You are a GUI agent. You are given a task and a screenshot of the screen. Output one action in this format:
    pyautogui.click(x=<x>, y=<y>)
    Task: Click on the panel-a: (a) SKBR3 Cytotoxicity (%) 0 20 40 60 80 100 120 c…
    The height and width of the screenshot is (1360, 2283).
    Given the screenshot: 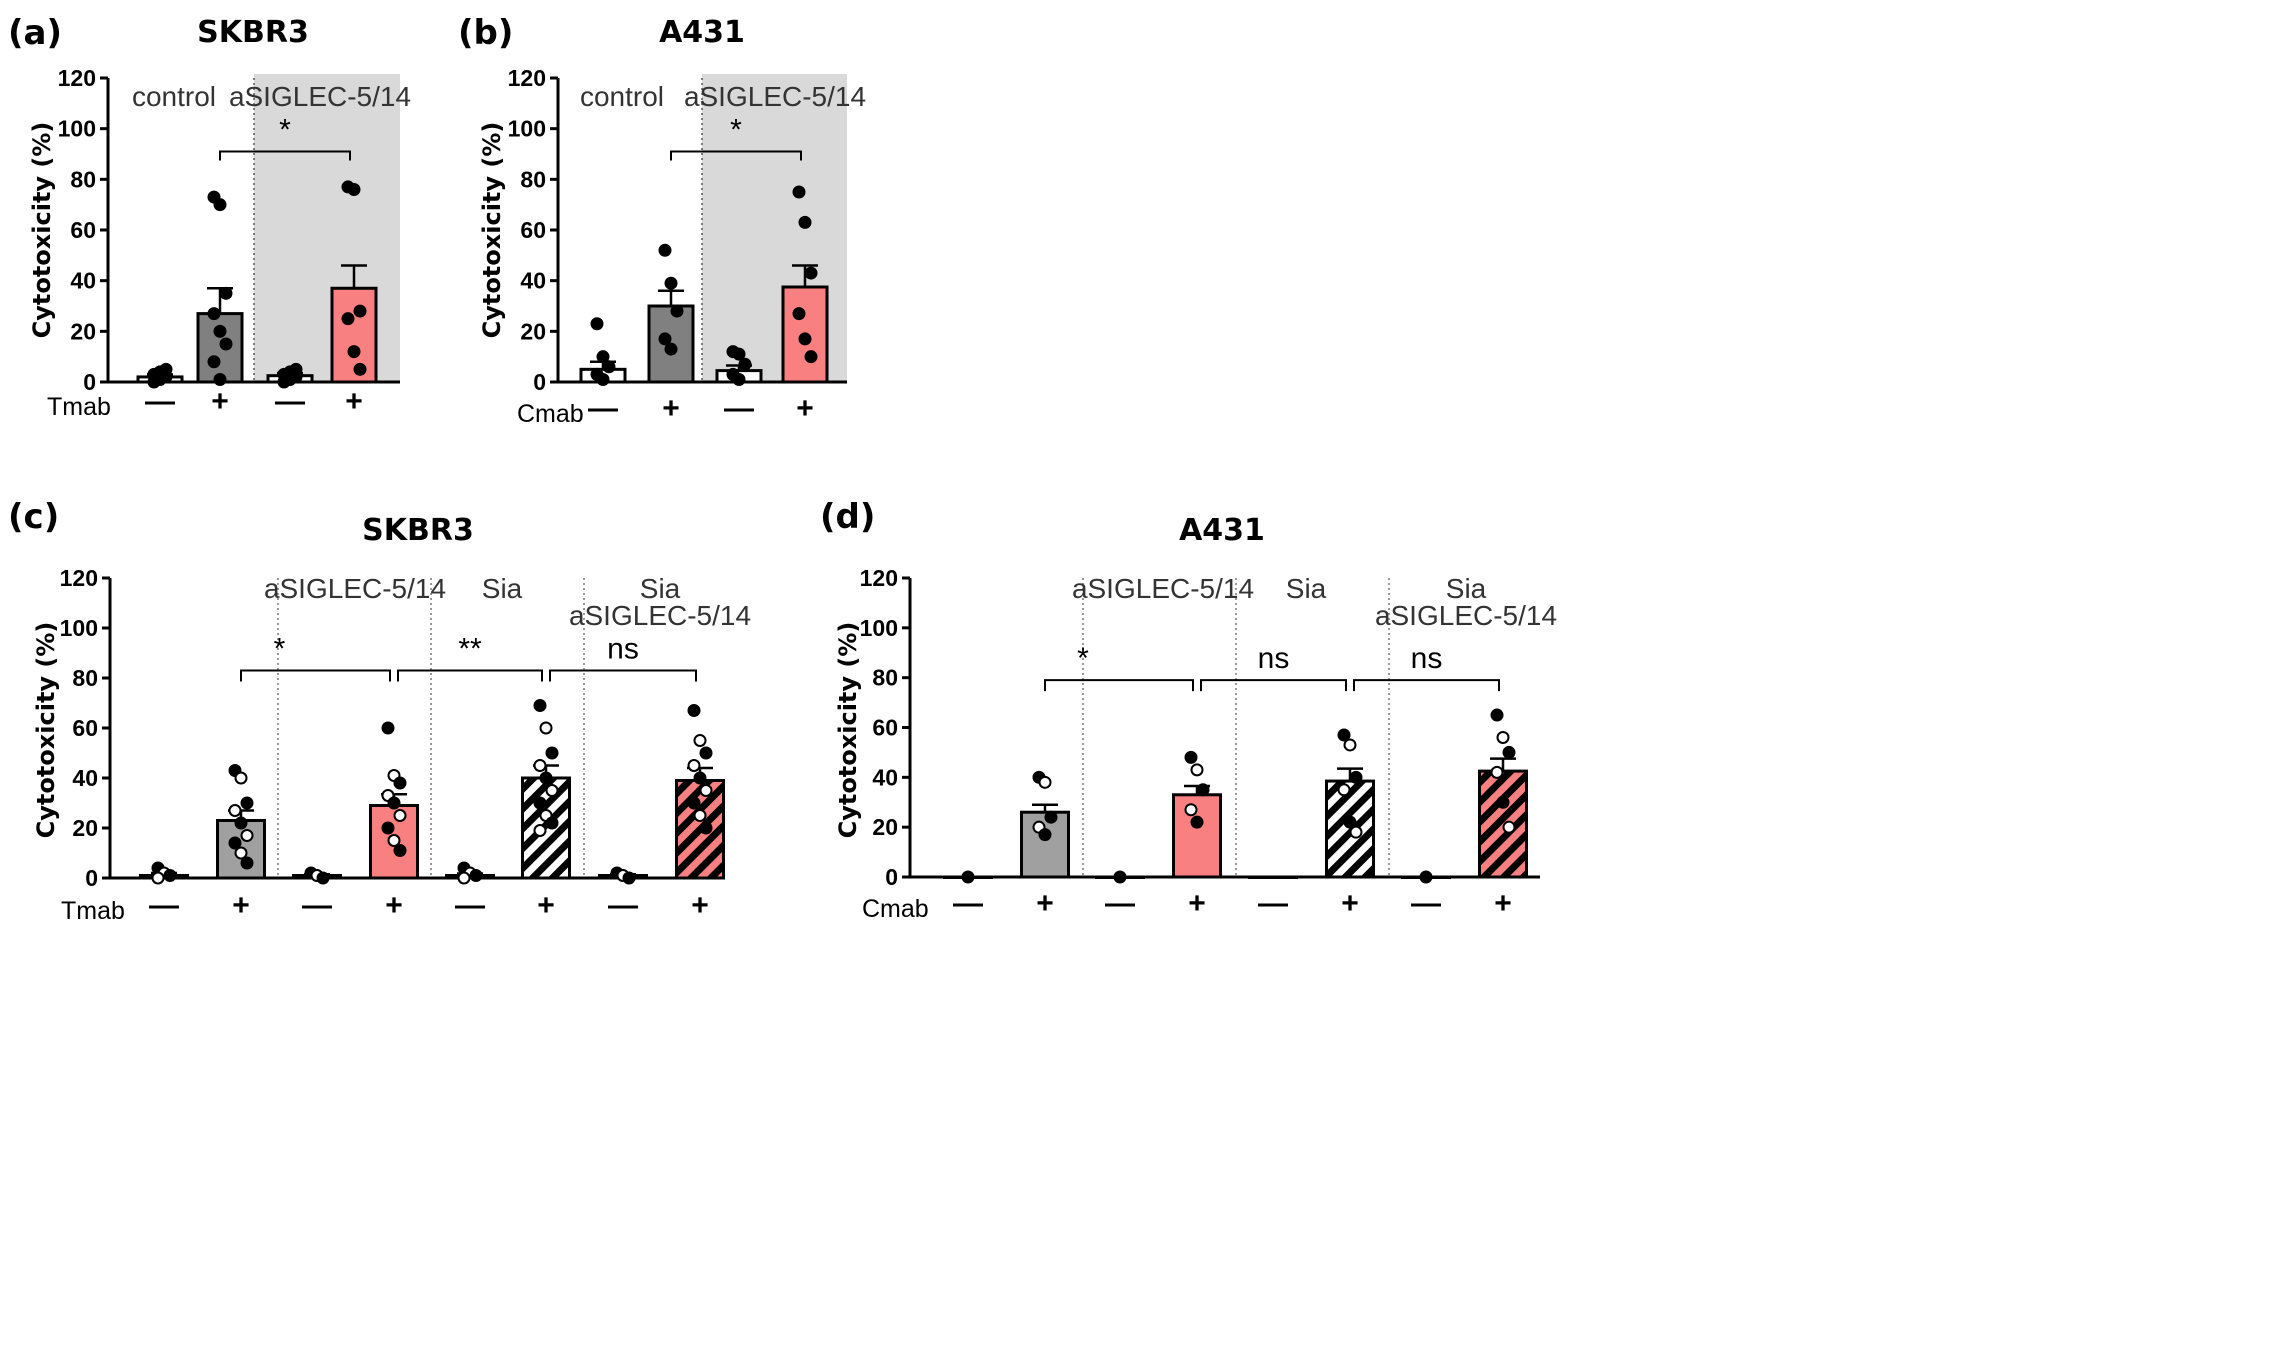 What is the action you would take?
    pyautogui.click(x=209, y=217)
    